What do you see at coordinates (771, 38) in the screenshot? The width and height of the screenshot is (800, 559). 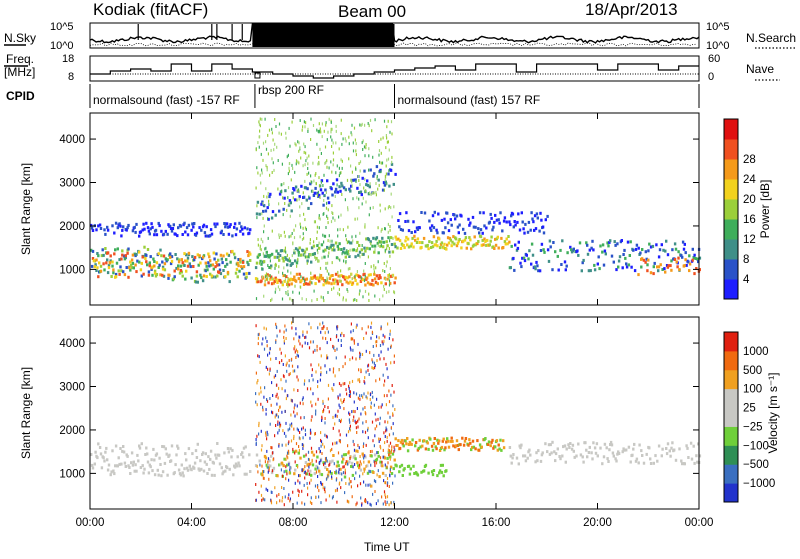 I see `nsearch-label: N.Search` at bounding box center [771, 38].